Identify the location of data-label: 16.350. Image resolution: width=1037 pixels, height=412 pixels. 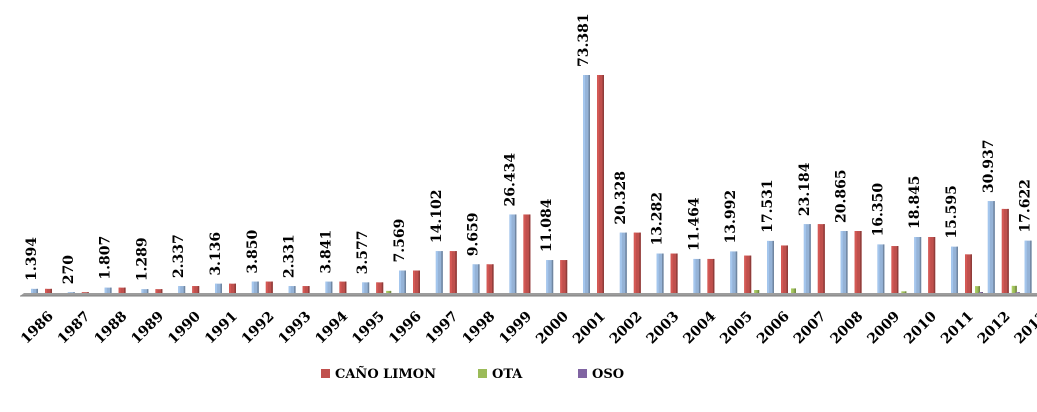
(878, 210).